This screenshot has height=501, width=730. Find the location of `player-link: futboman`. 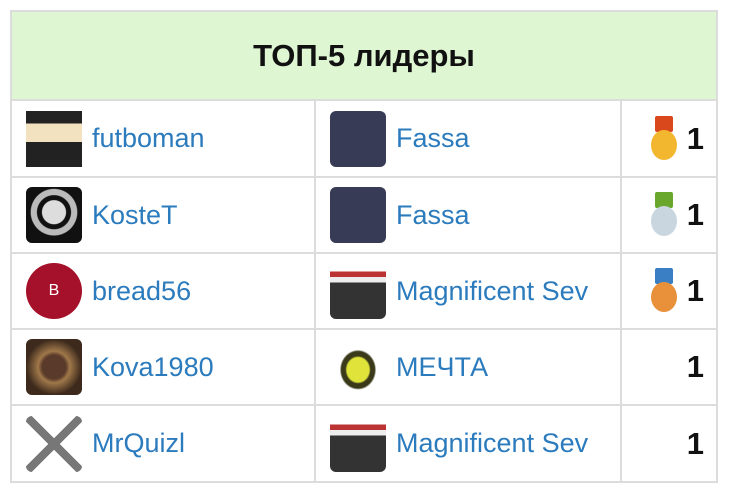

player-link: futboman is located at coordinates (148, 138).